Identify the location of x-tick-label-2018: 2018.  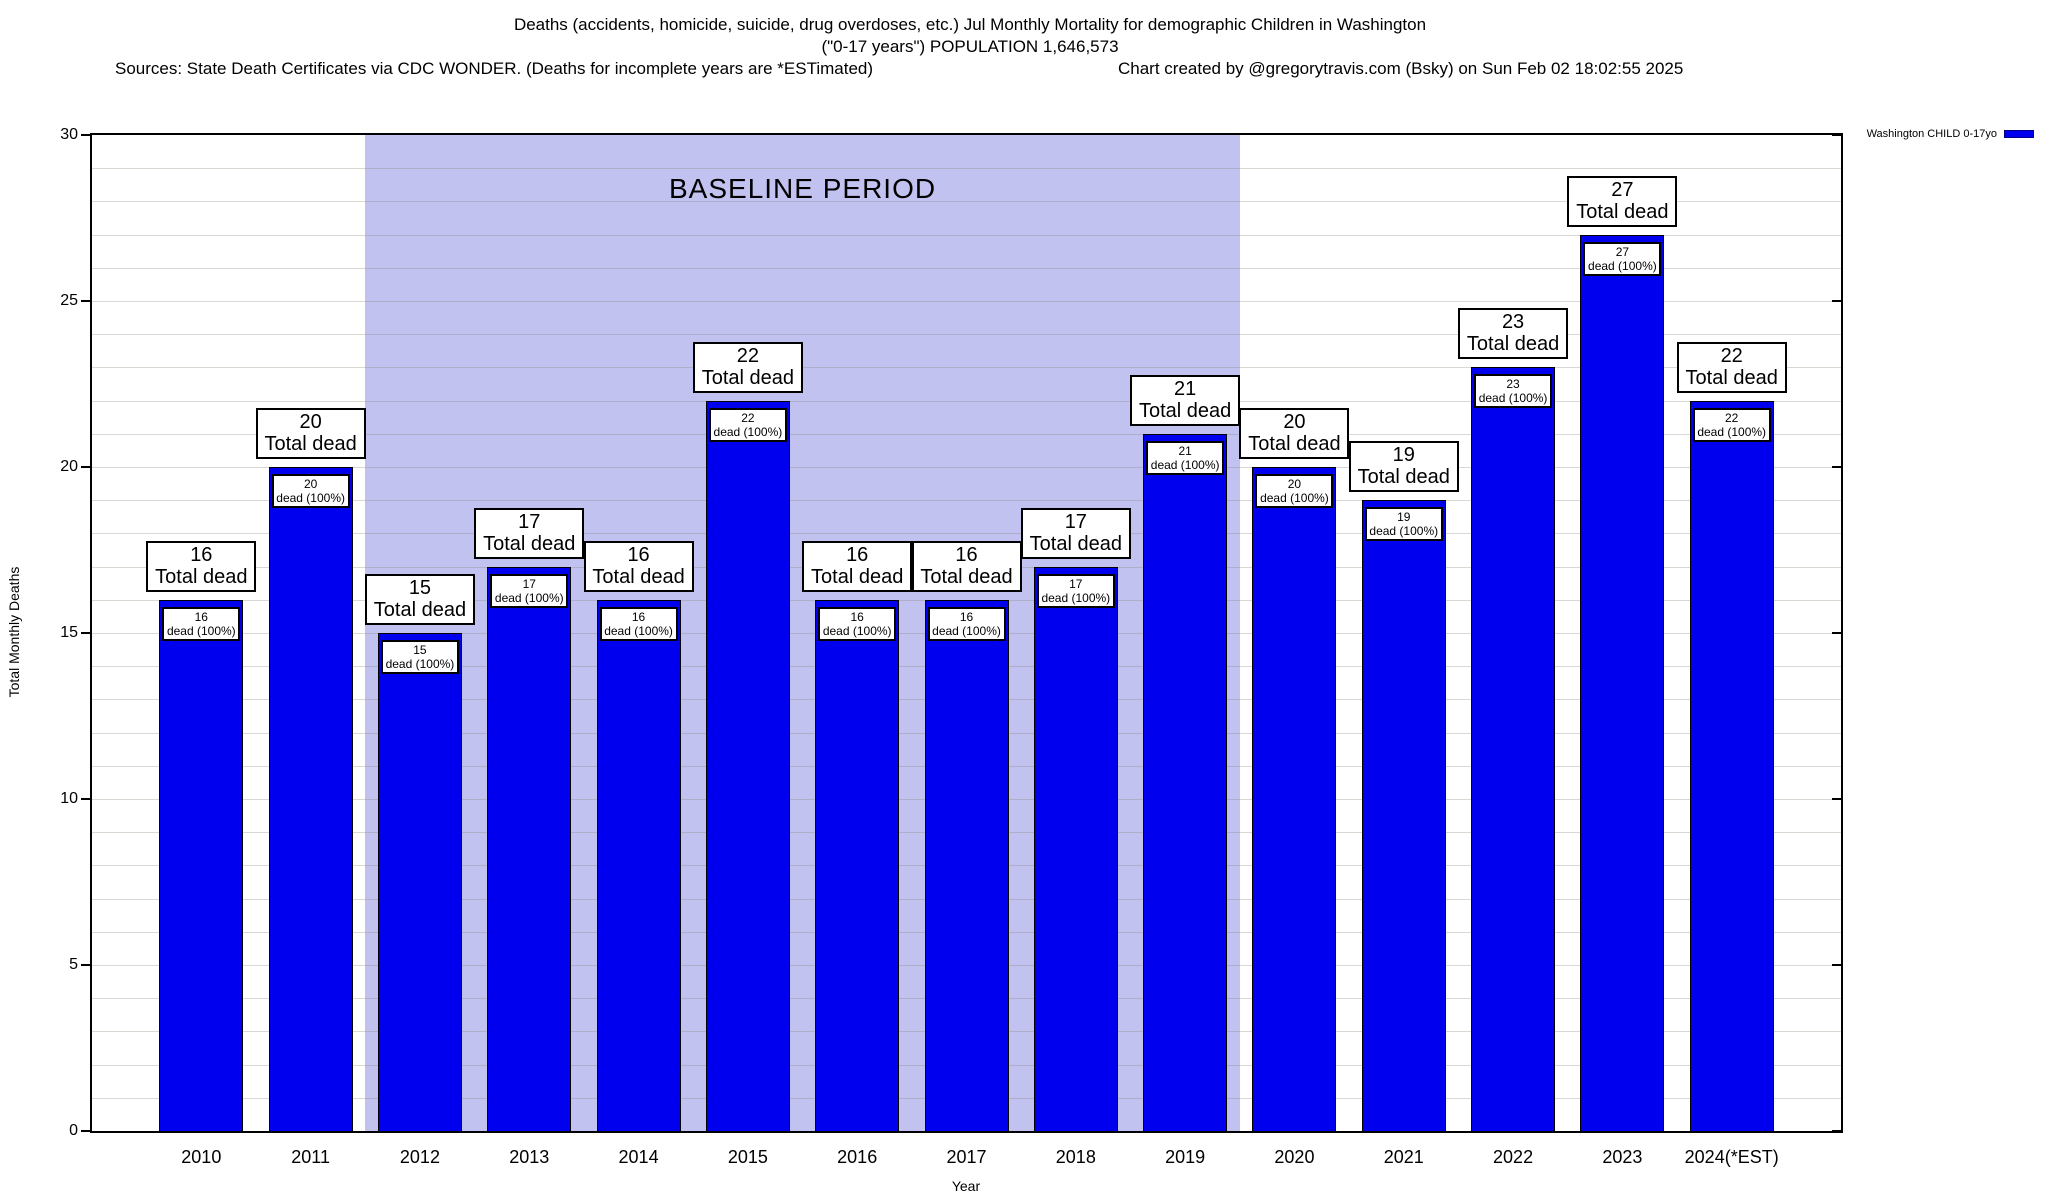
(1075, 1157).